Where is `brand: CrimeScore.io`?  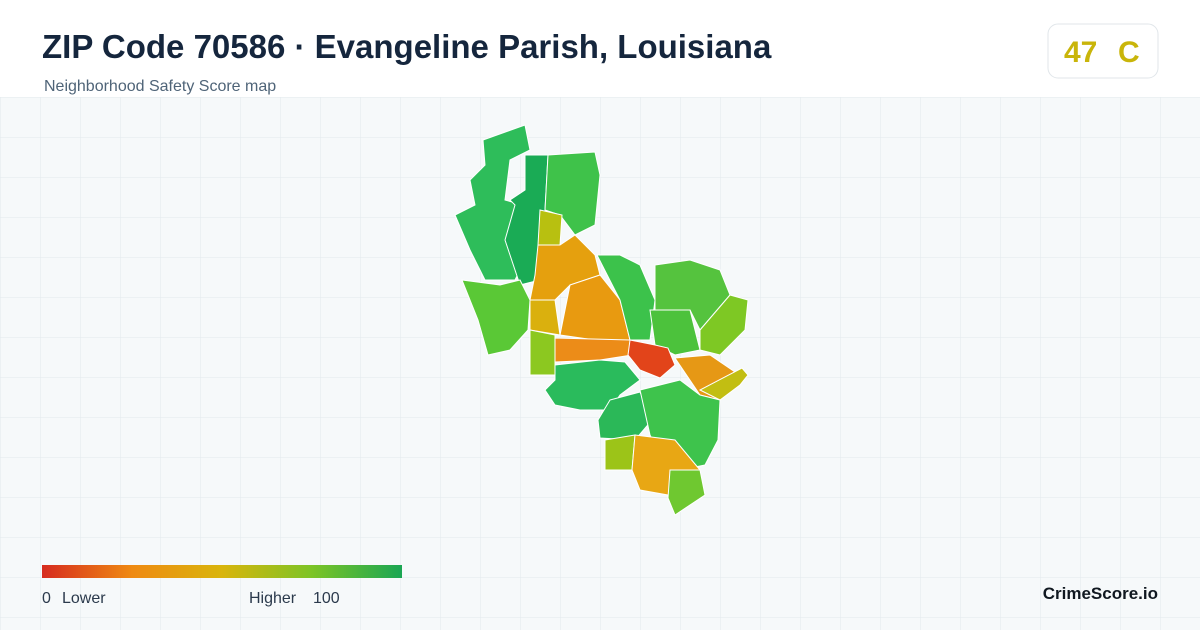
brand: CrimeScore.io is located at coordinates (1100, 593).